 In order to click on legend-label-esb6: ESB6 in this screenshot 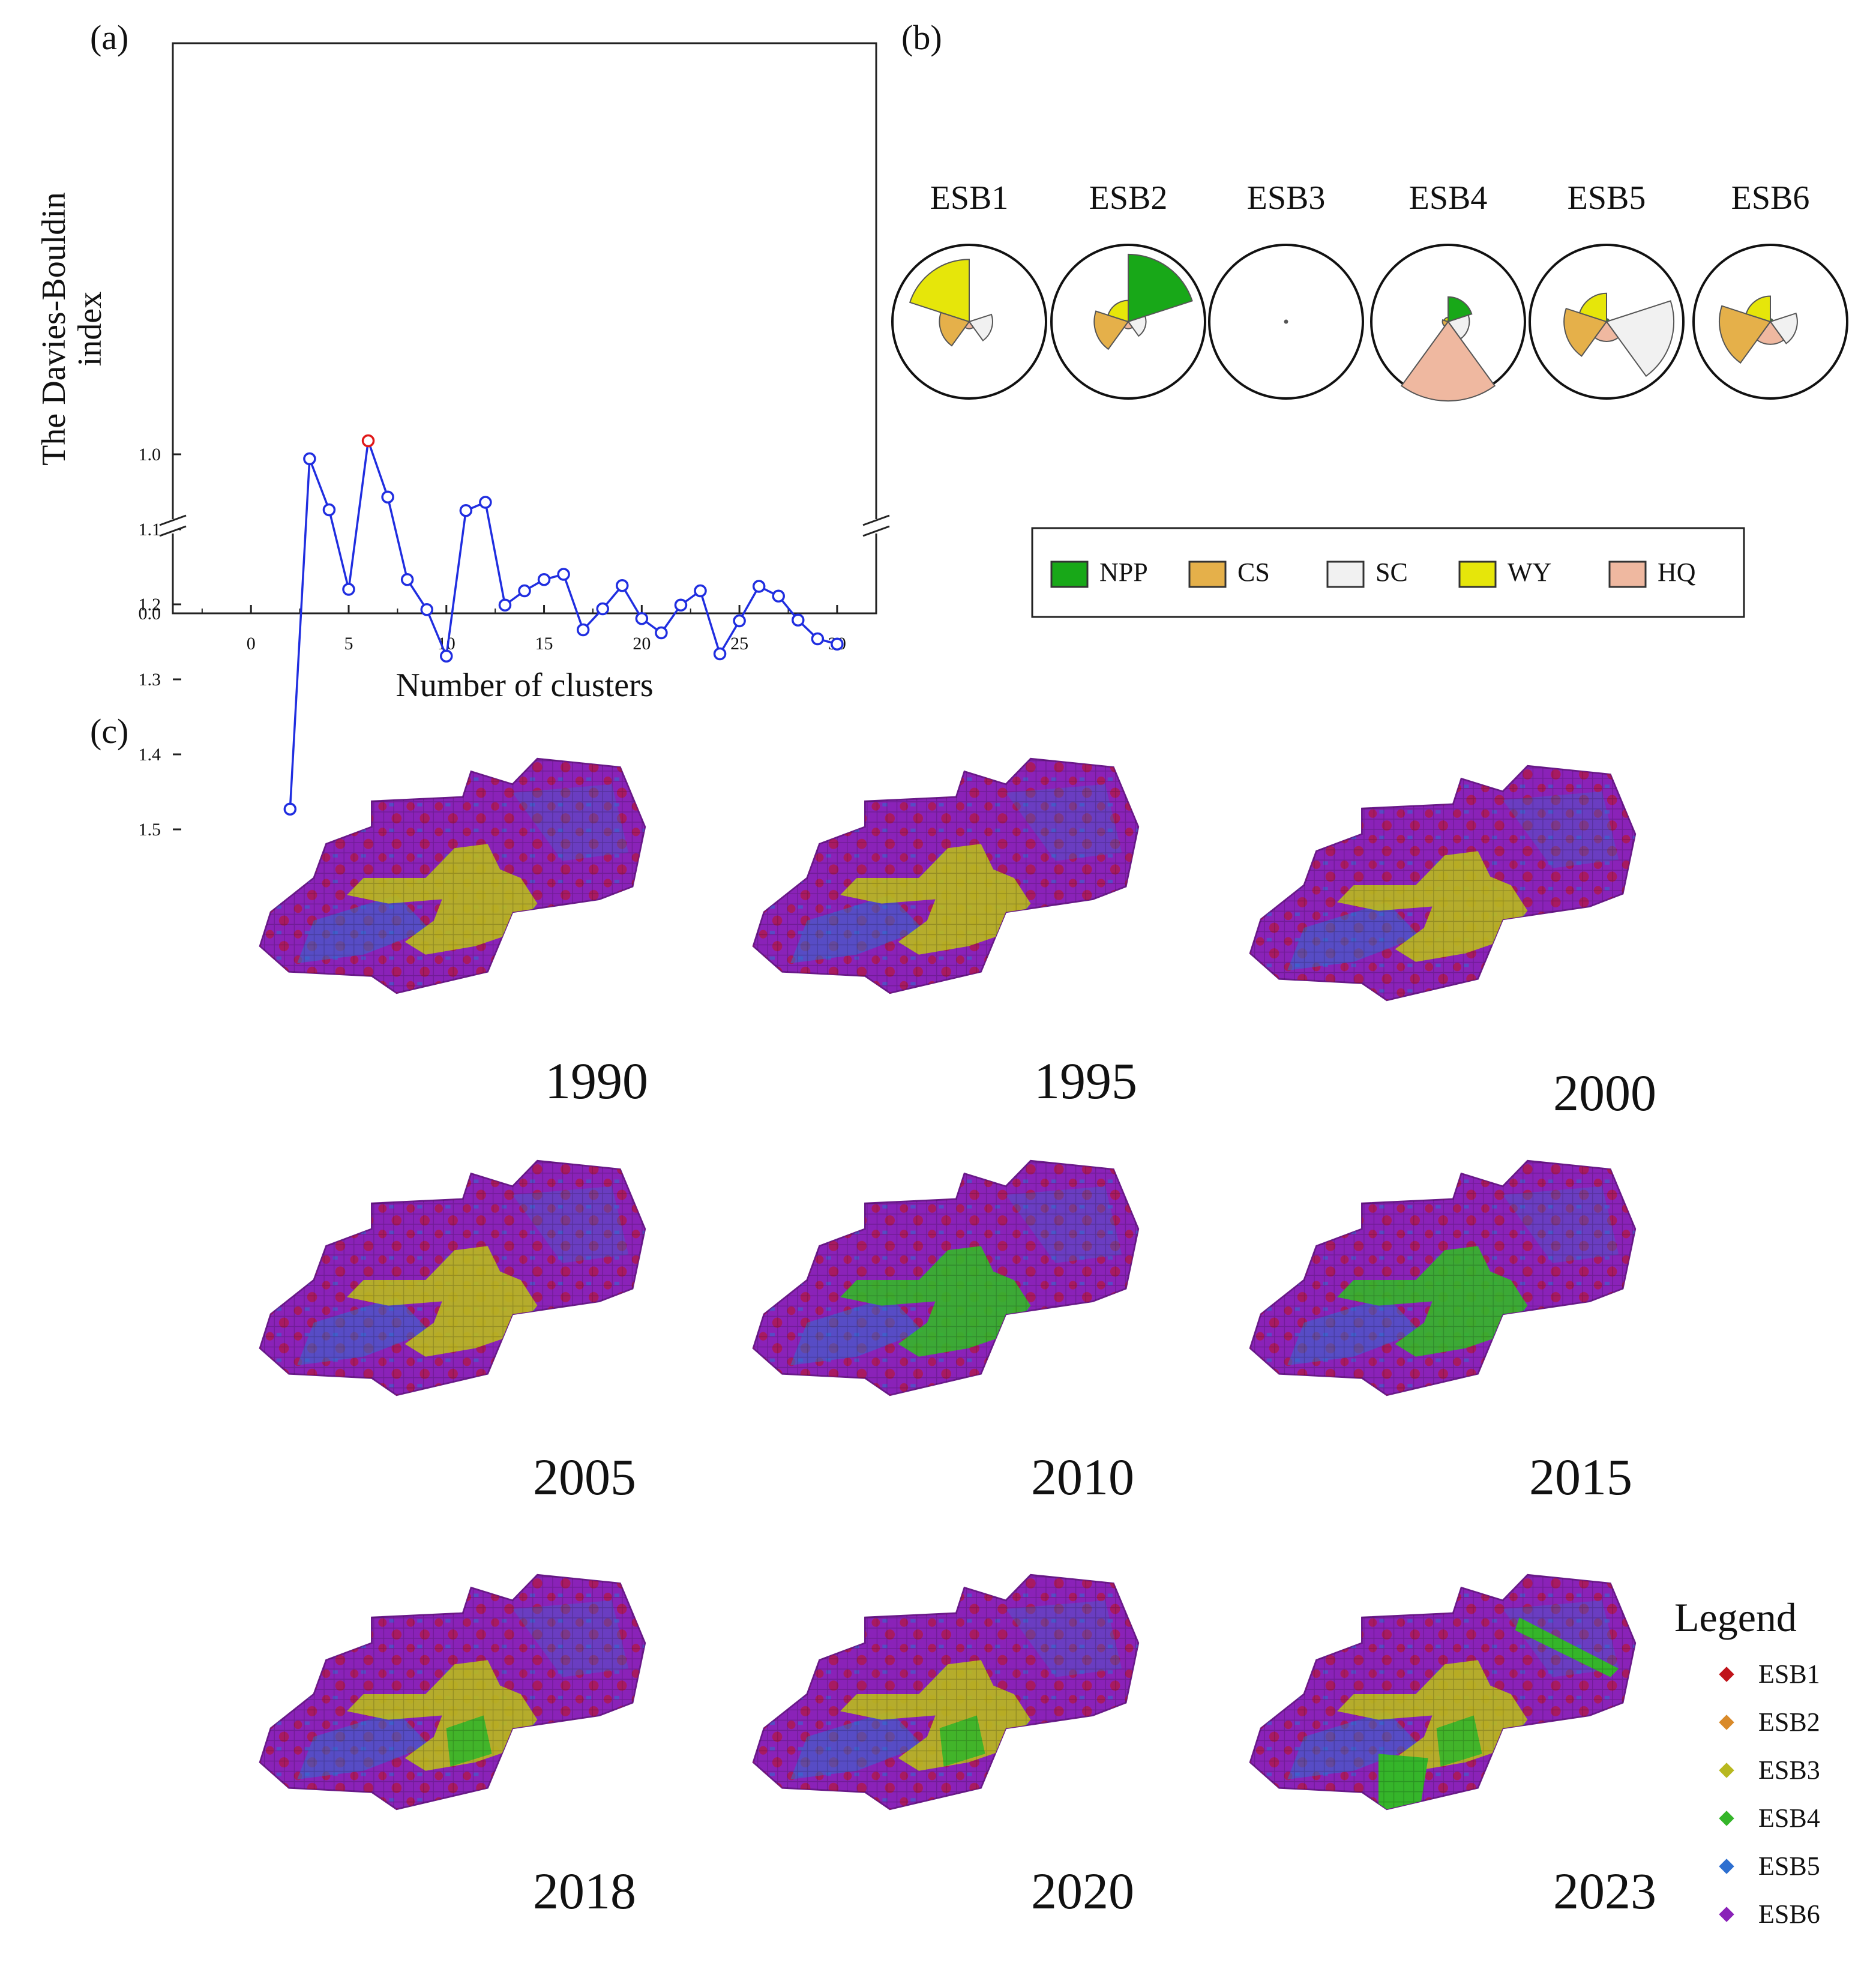, I will do `click(1789, 1914)`.